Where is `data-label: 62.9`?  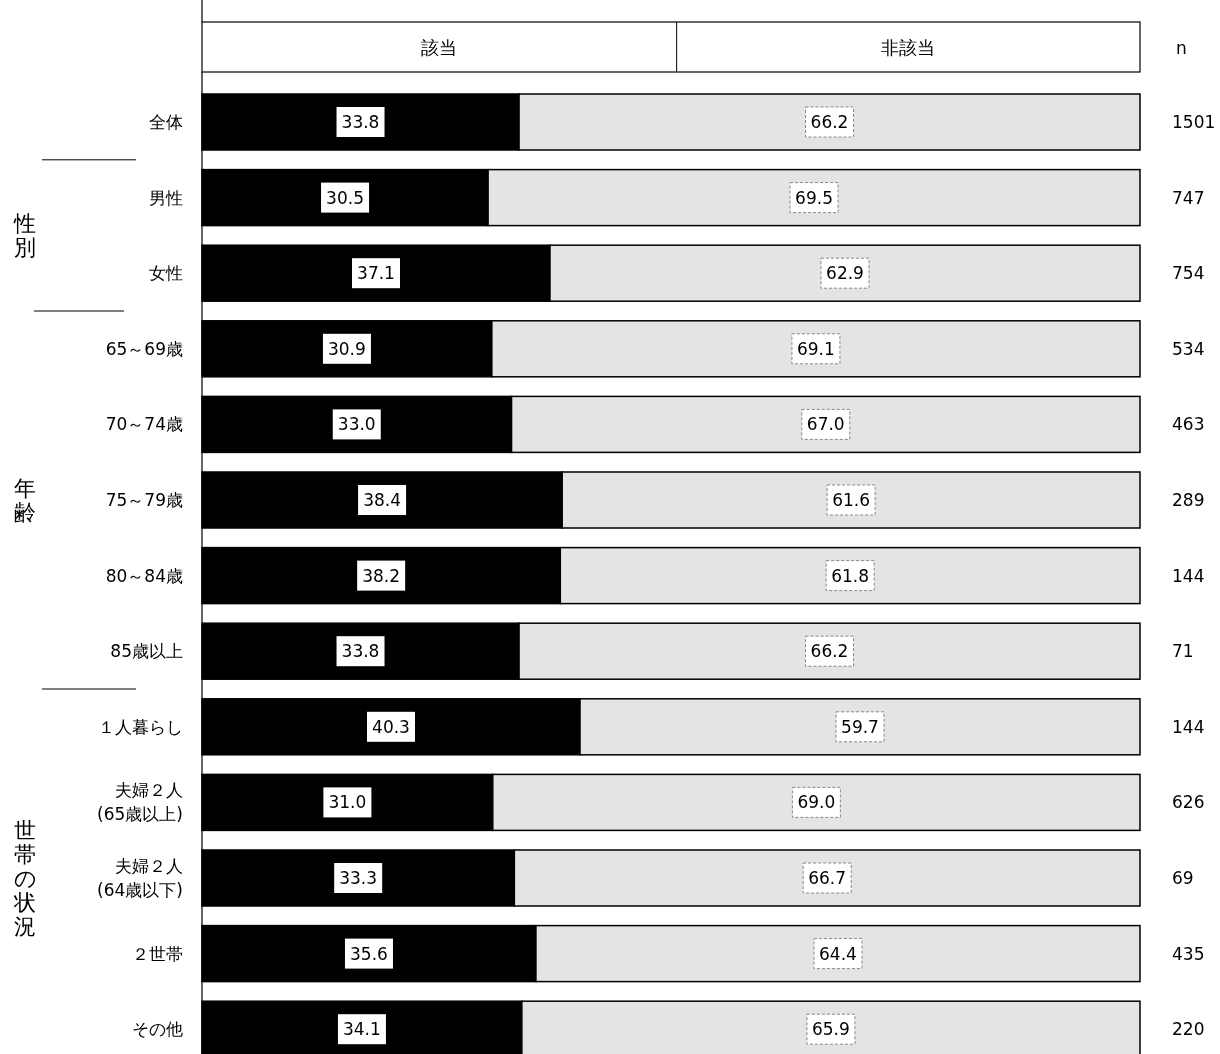 data-label: 62.9 is located at coordinates (845, 273).